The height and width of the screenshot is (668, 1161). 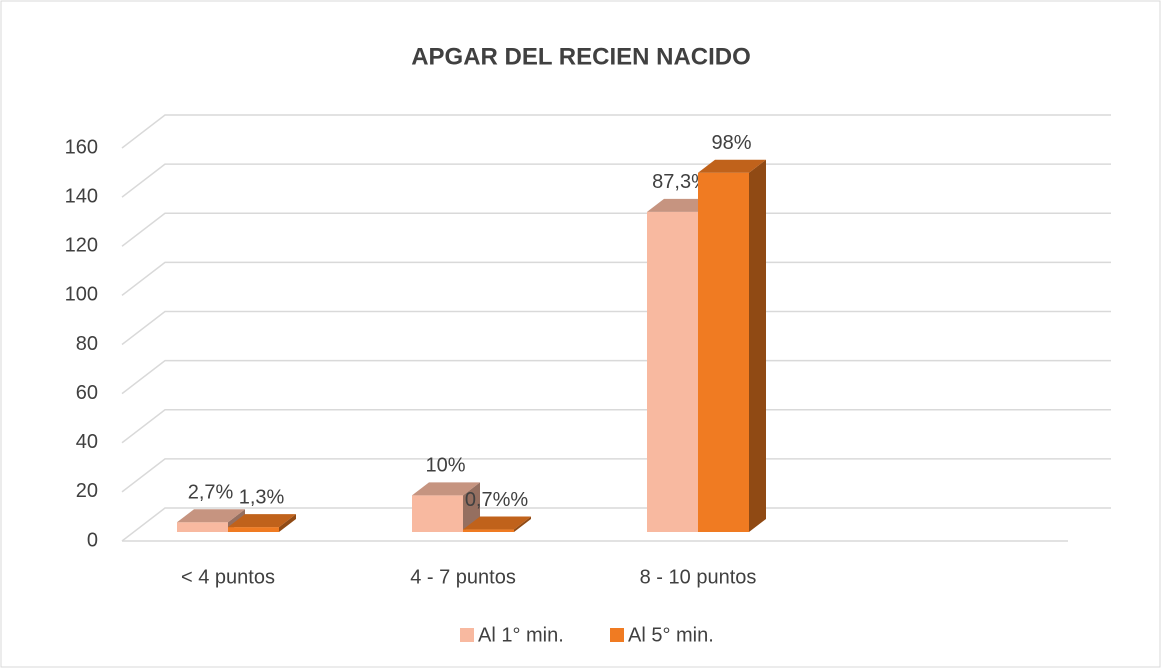 What do you see at coordinates (463, 577) in the screenshot?
I see `x-tick-label: 4 - 7 puntos` at bounding box center [463, 577].